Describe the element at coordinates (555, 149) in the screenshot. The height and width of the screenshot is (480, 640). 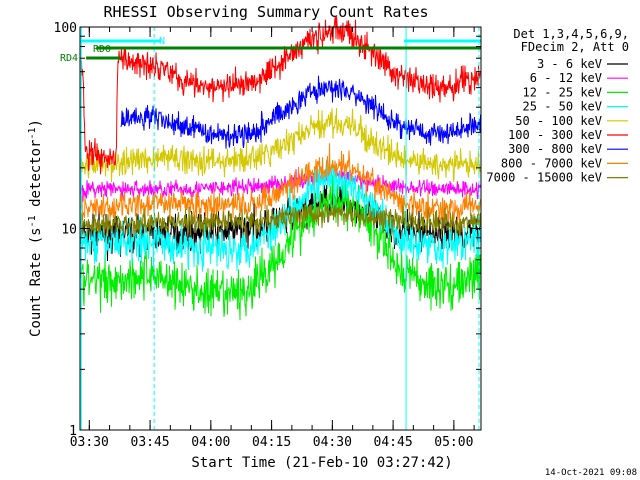
I see `legend-label-300-800-kev: 300 - 800 keV` at that location.